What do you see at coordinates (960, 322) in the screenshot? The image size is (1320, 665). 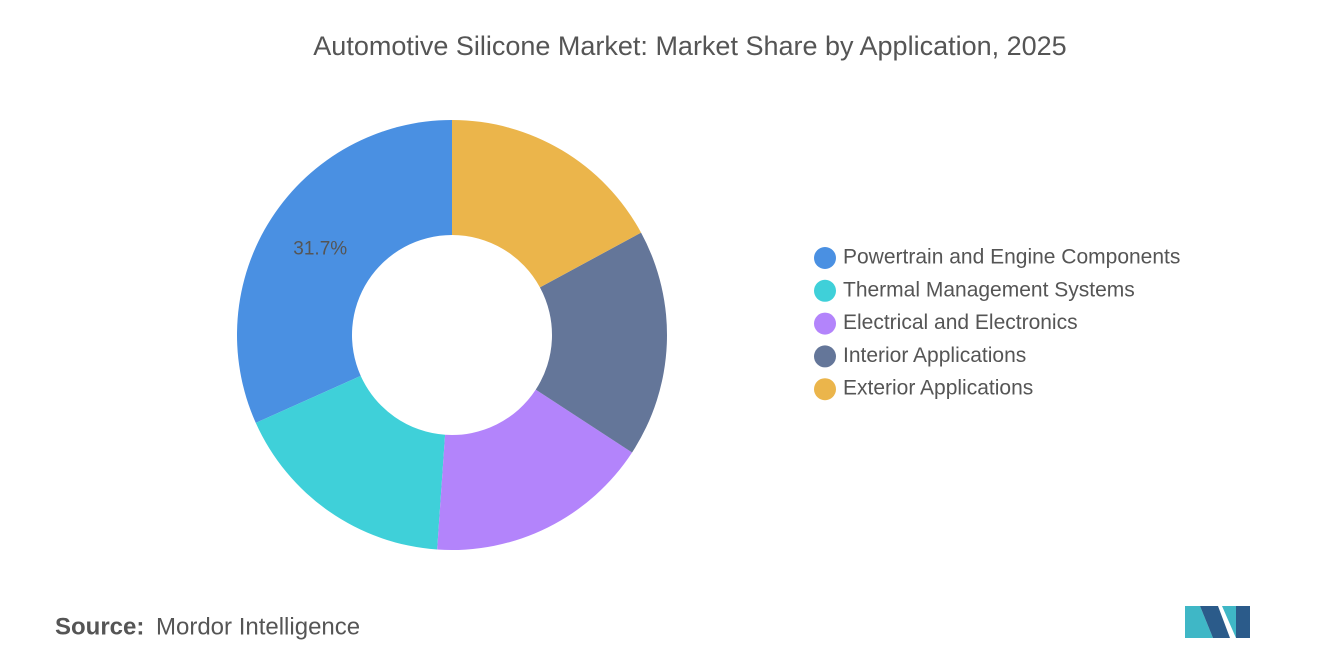 I see `legend-label: Electrical and Electronics` at bounding box center [960, 322].